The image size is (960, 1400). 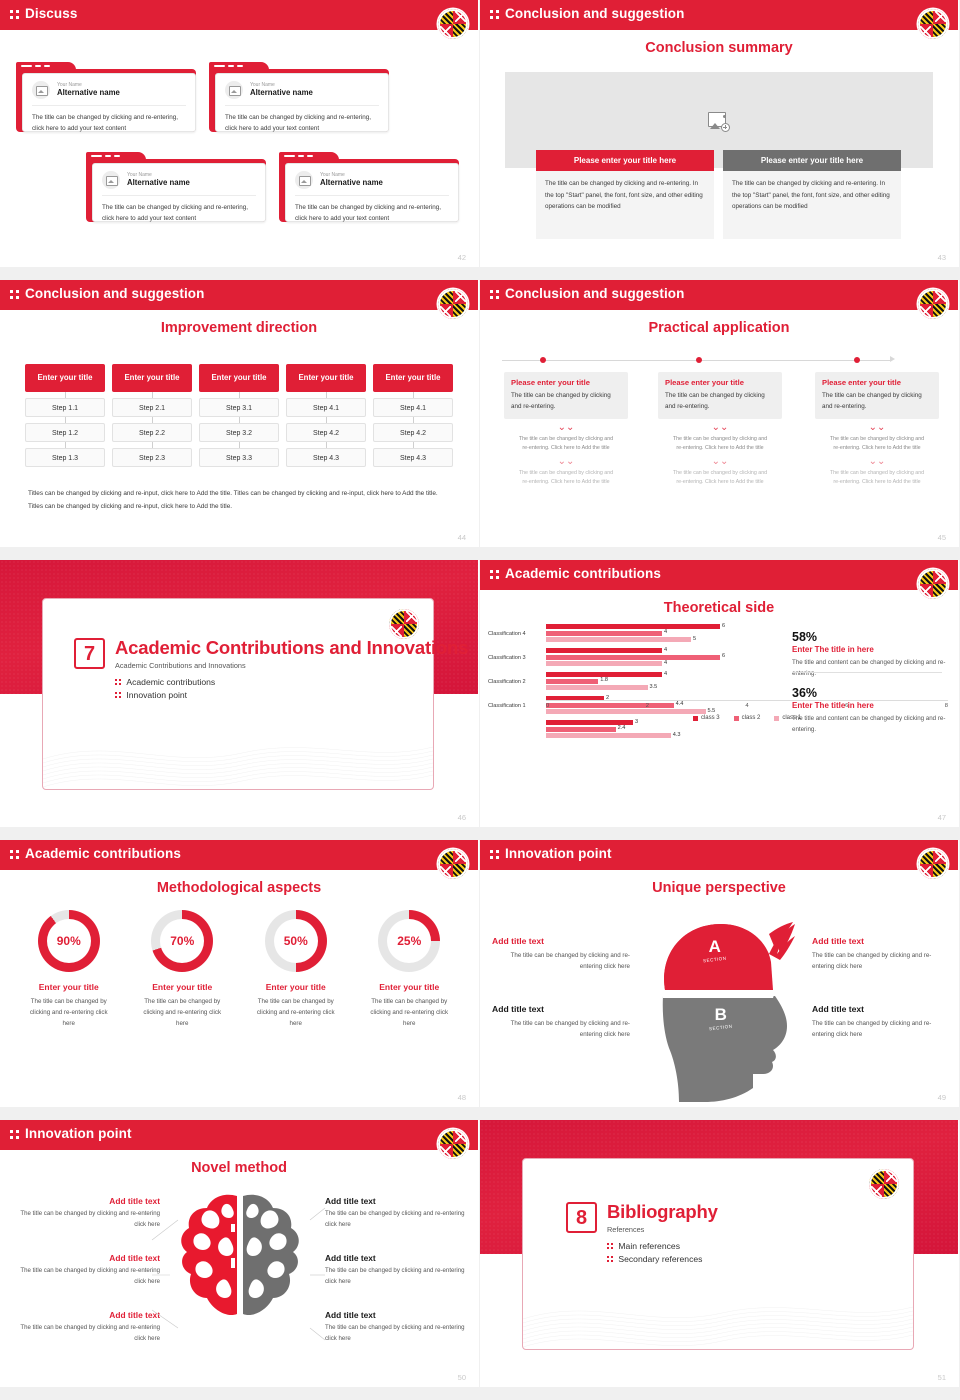 What do you see at coordinates (706, 718) in the screenshot?
I see `chart-legend-item: class 3` at bounding box center [706, 718].